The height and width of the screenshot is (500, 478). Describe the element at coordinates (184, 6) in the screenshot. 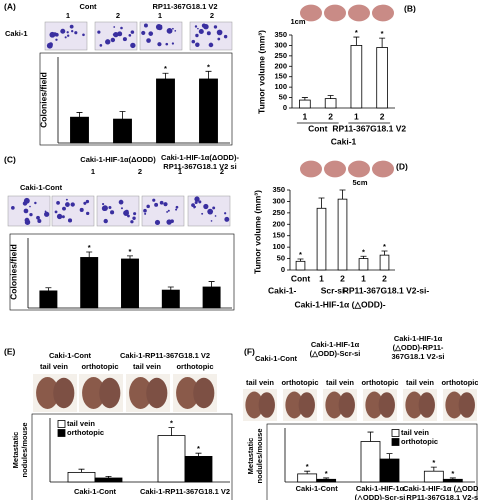

I see `group-header: RP11-367G18.1 V2` at that location.